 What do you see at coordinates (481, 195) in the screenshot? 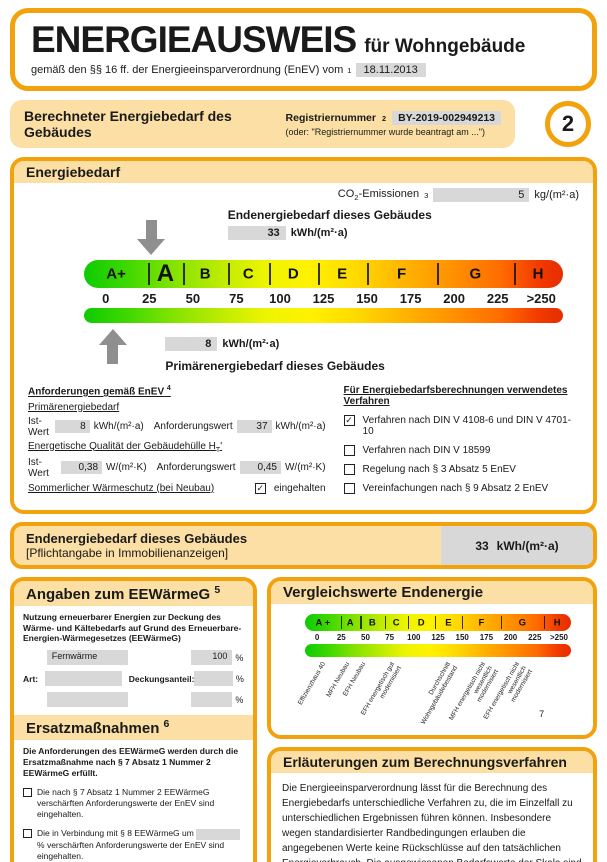
I see `co2-value-field: 5` at bounding box center [481, 195].